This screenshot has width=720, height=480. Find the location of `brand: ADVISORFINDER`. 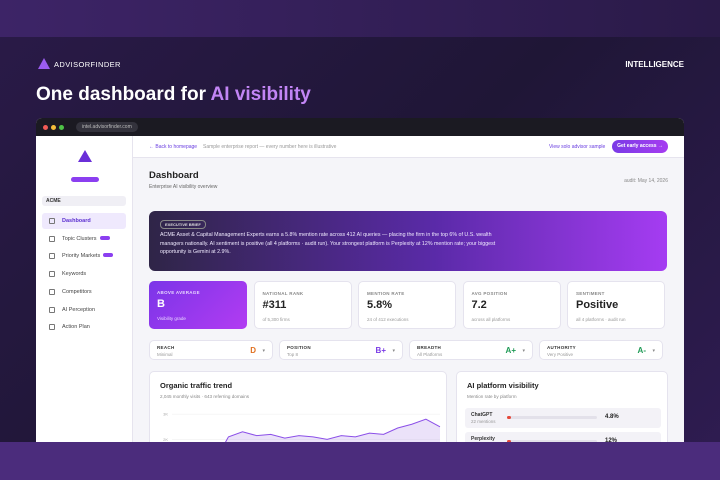

brand: ADVISORFINDER is located at coordinates (87, 64).